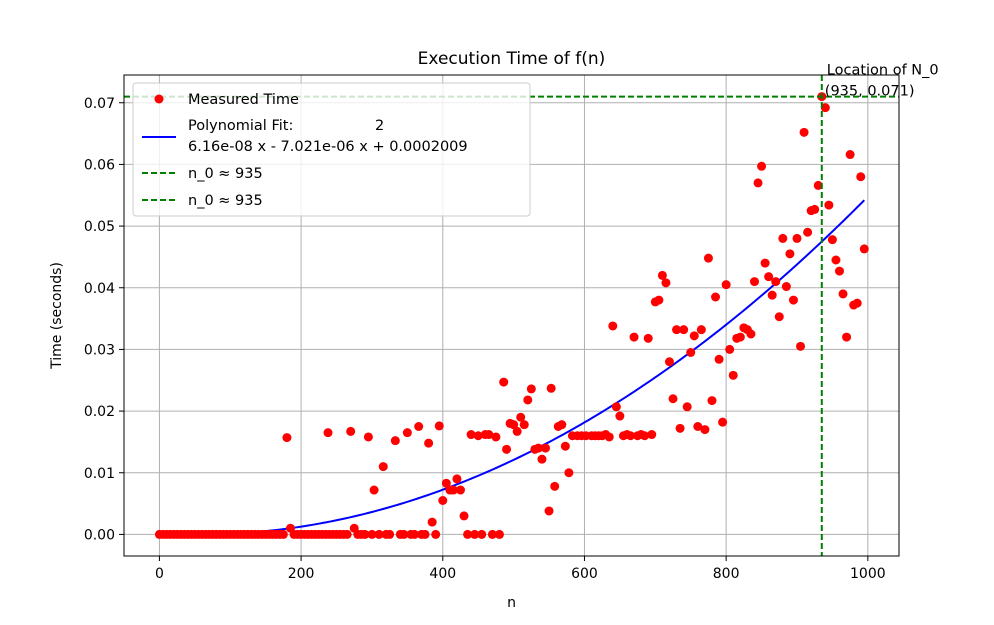 The image size is (994, 625). Describe the element at coordinates (99, 535) in the screenshot. I see `y-tick-label: 0.00` at that location.